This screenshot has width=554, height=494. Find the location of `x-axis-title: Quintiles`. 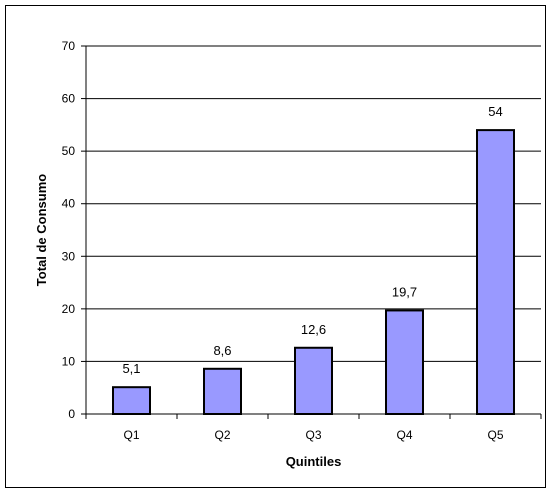

x-axis-title: Quintiles is located at coordinates (314, 461).